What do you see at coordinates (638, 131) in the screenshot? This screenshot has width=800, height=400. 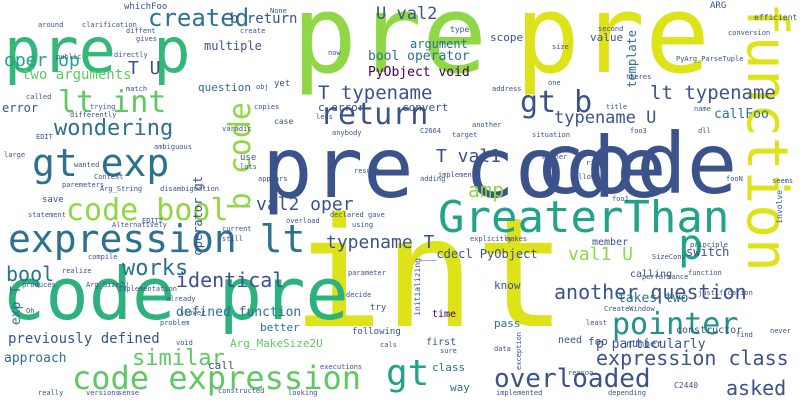 I see `word: foo3` at bounding box center [638, 131].